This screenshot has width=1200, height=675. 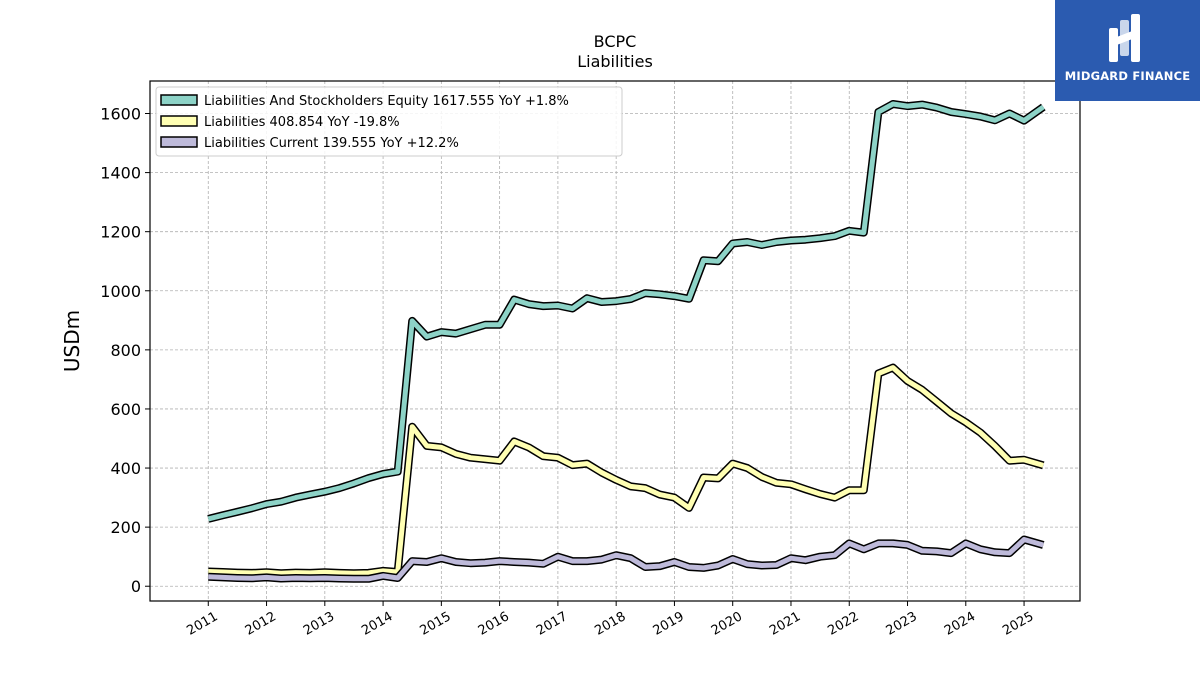 I want to click on x-tick-label: 2025, so click(x=1018, y=624).